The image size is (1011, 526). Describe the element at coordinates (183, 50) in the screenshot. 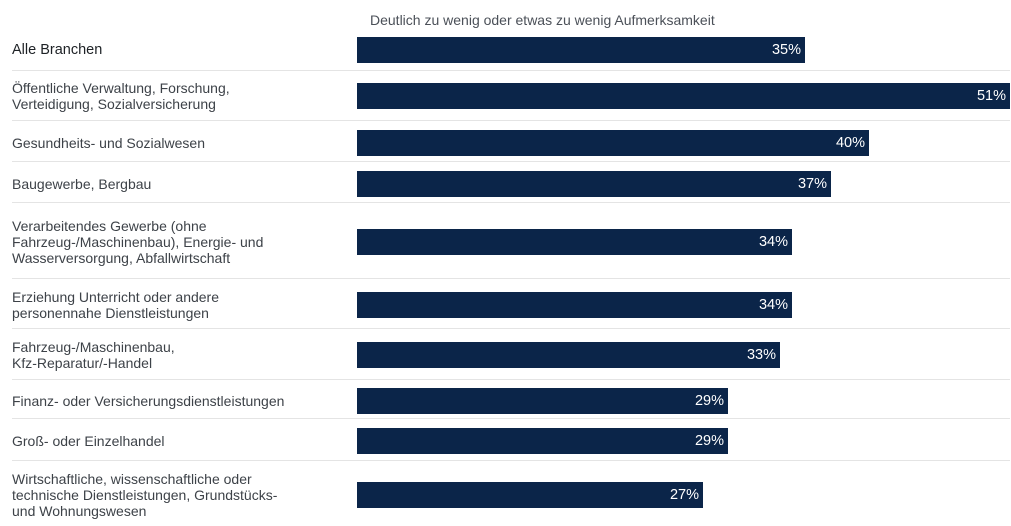

I see `category-label: Alle Branchen` at that location.